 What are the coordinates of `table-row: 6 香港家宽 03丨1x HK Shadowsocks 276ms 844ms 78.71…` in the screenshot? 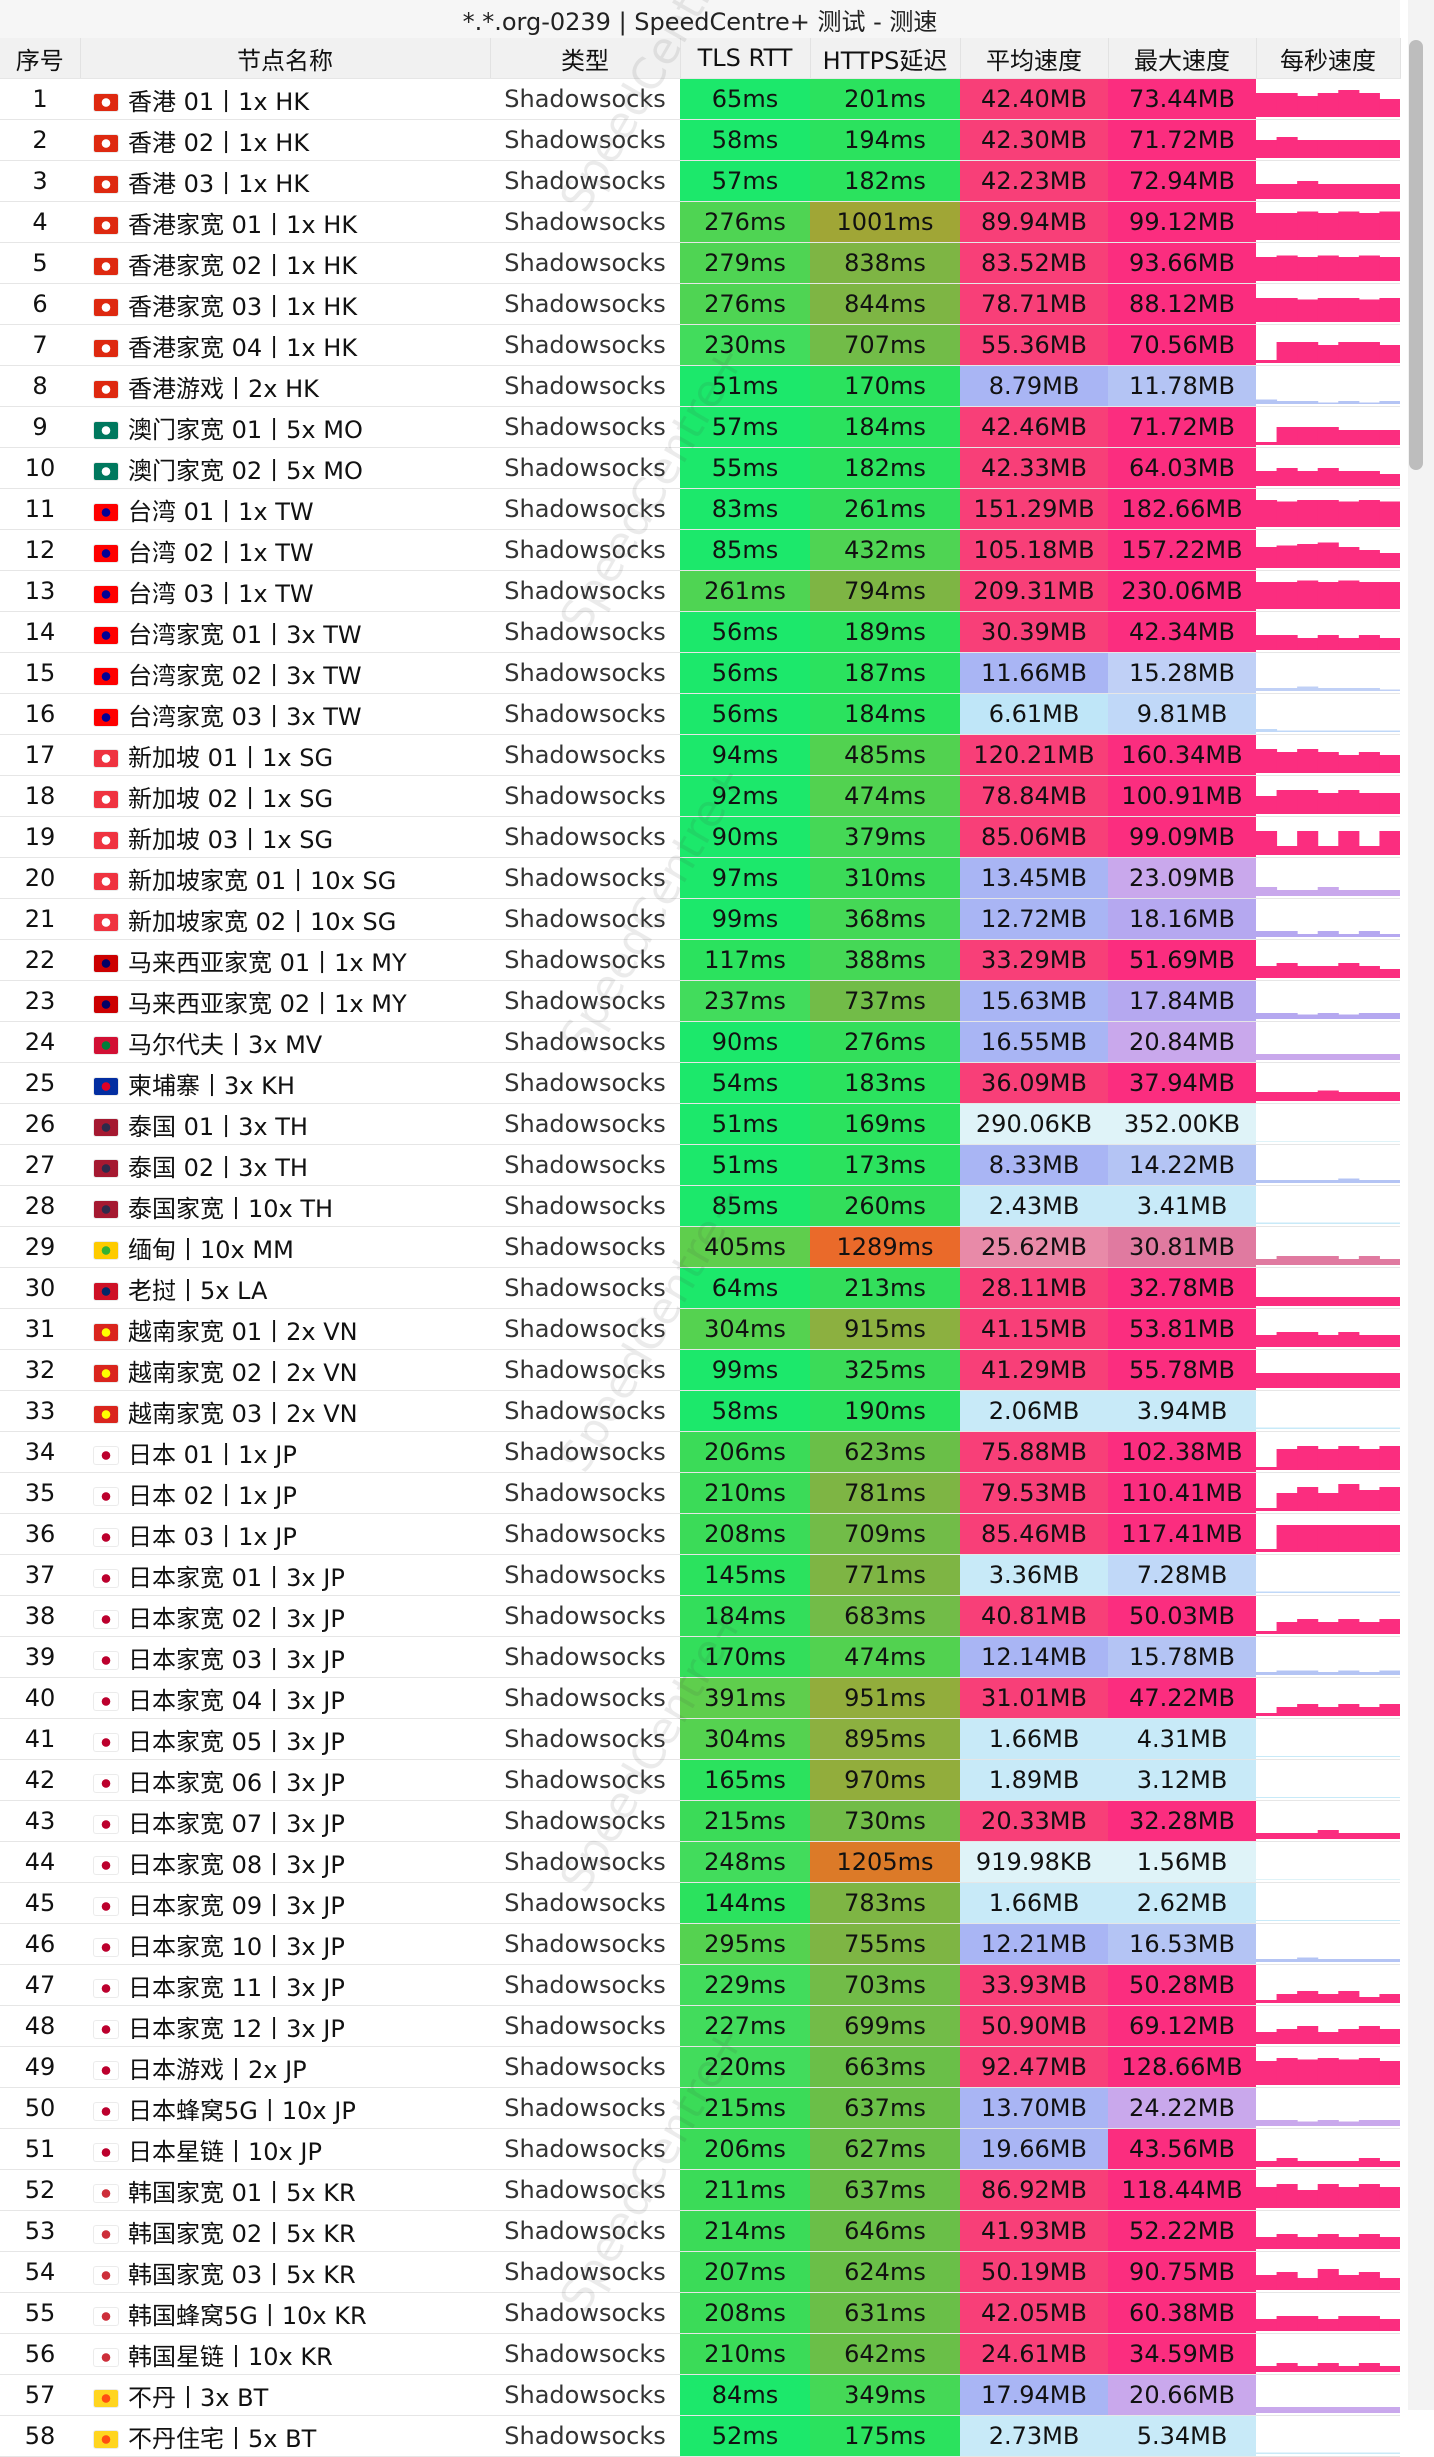 It's located at (700, 304).